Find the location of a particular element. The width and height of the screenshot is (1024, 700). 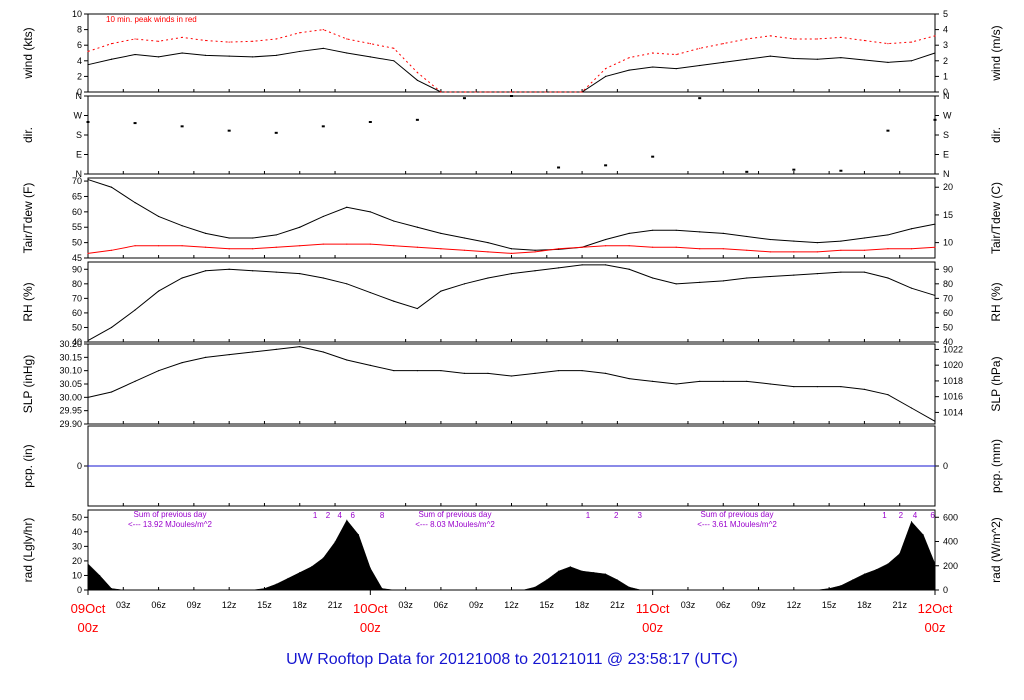

rad-ytick-label: 30 is located at coordinates (77, 546).